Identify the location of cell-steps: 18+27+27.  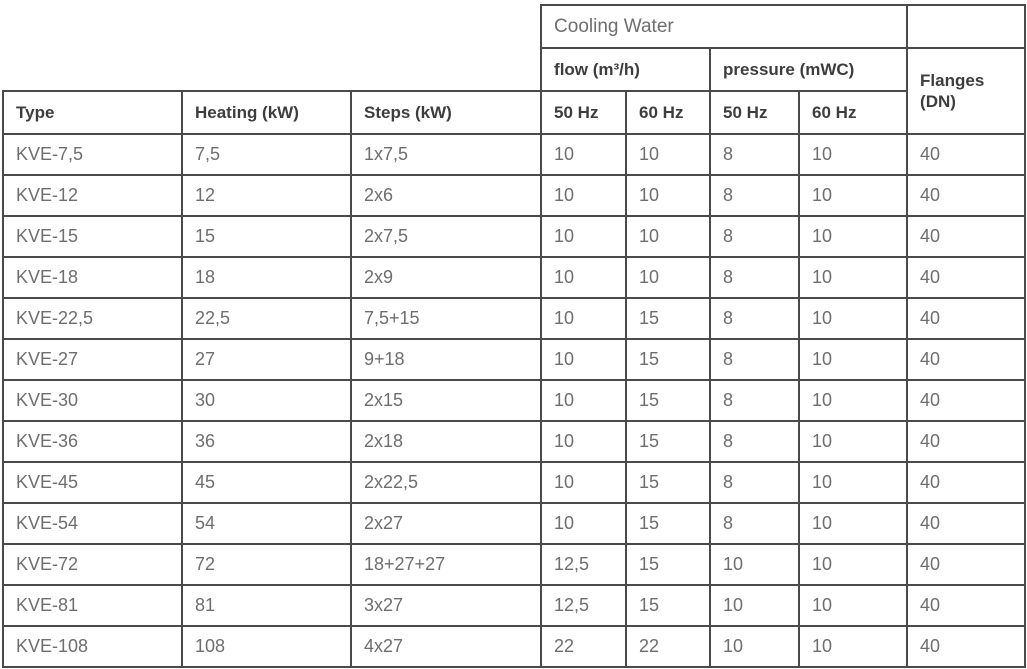
(446, 564).